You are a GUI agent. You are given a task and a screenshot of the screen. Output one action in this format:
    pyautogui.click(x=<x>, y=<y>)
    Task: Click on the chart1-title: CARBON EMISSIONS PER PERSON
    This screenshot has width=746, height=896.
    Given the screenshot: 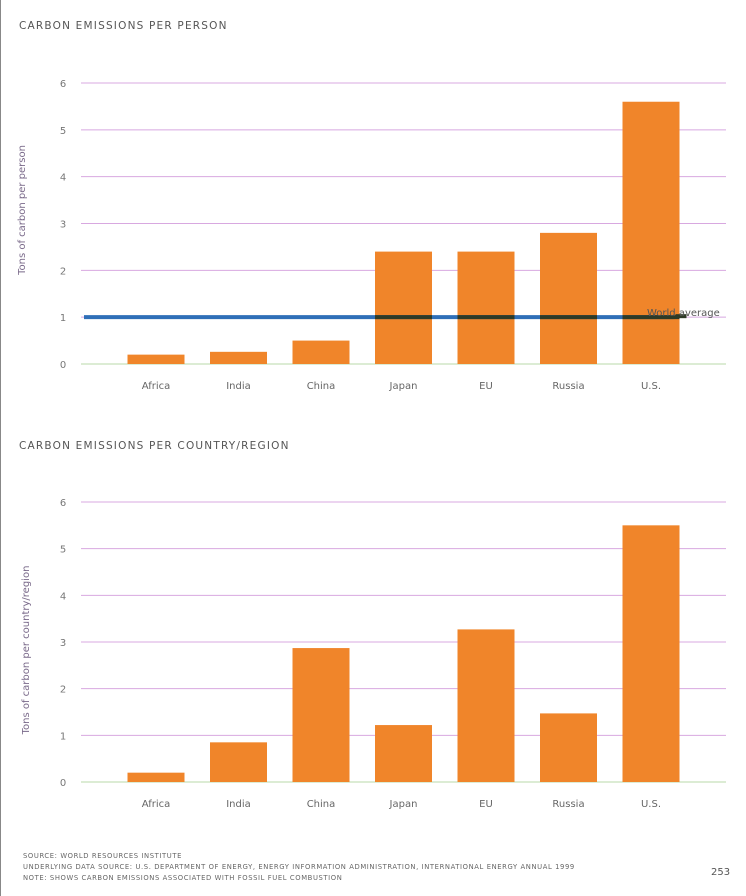 What is the action you would take?
    pyautogui.click(x=123, y=26)
    